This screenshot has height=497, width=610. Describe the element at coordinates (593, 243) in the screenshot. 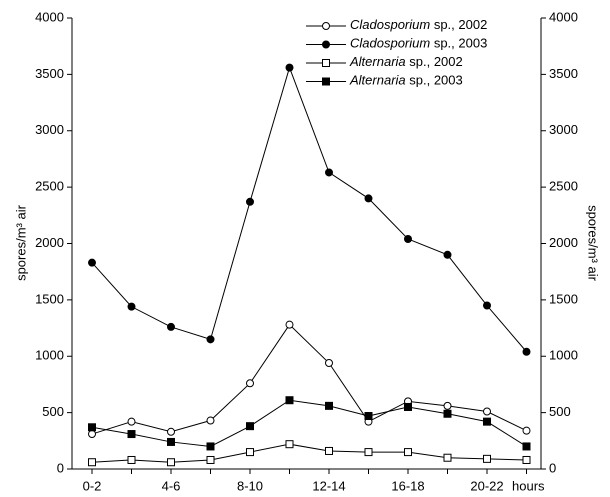

I see `y2-axis-label: spores/m³ air` at that location.